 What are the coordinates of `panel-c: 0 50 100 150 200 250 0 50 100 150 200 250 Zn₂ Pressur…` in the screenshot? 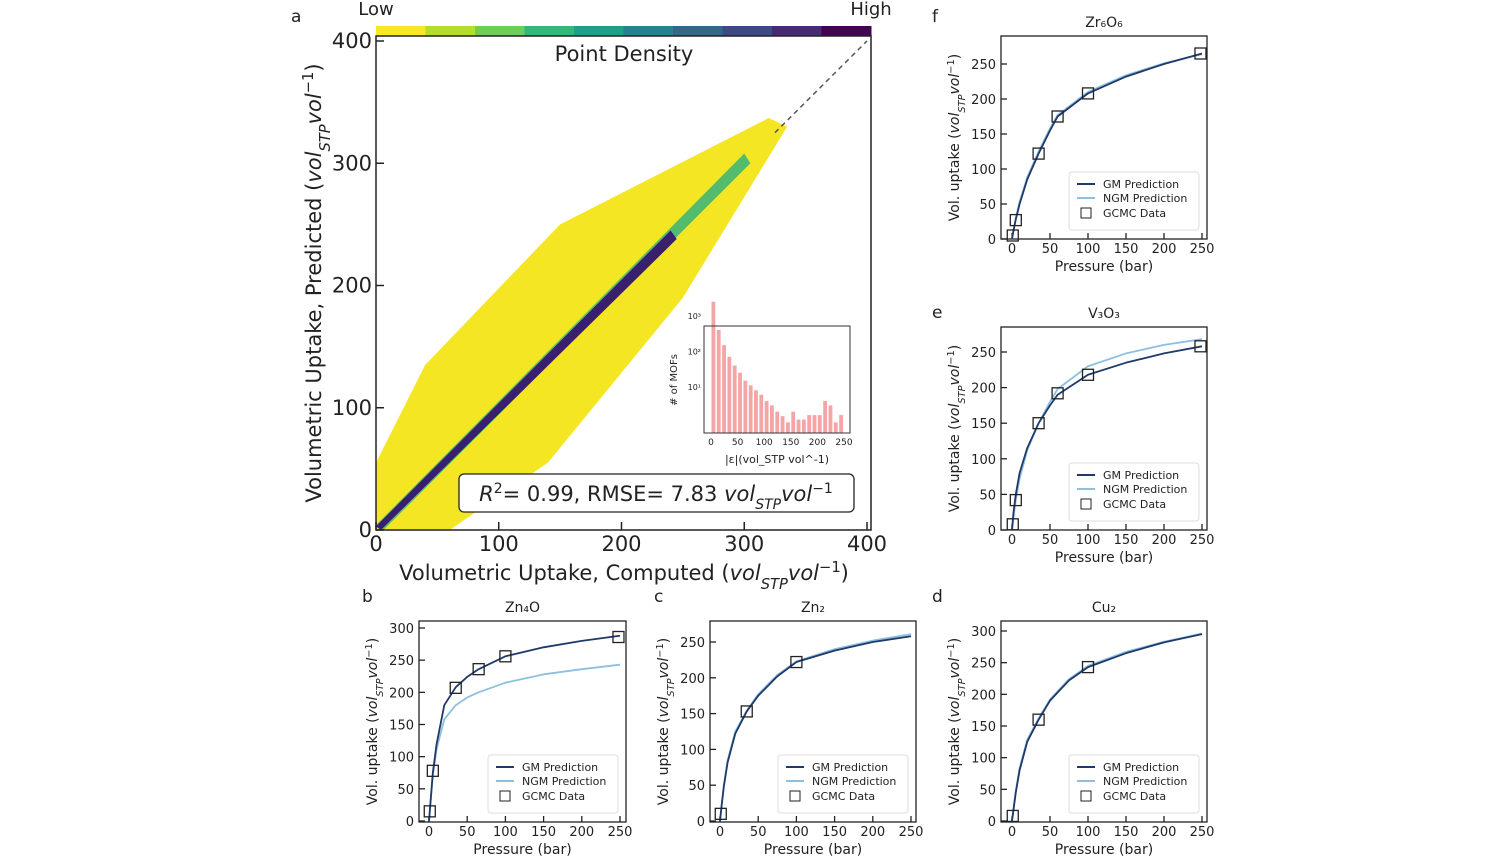 It's located at (789, 729).